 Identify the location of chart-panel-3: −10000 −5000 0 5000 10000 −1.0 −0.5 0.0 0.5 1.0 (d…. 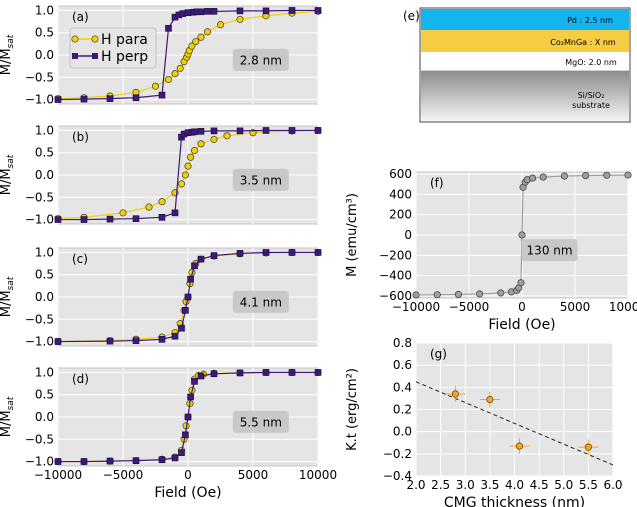
(168, 433).